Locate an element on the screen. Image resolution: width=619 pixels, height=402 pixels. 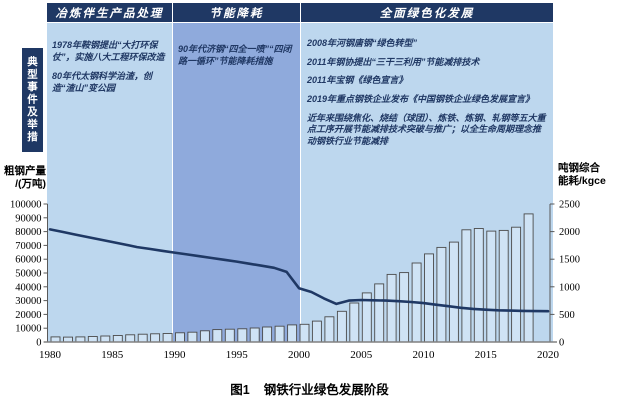
svg-text: 1000 is located at coordinates (569, 287).